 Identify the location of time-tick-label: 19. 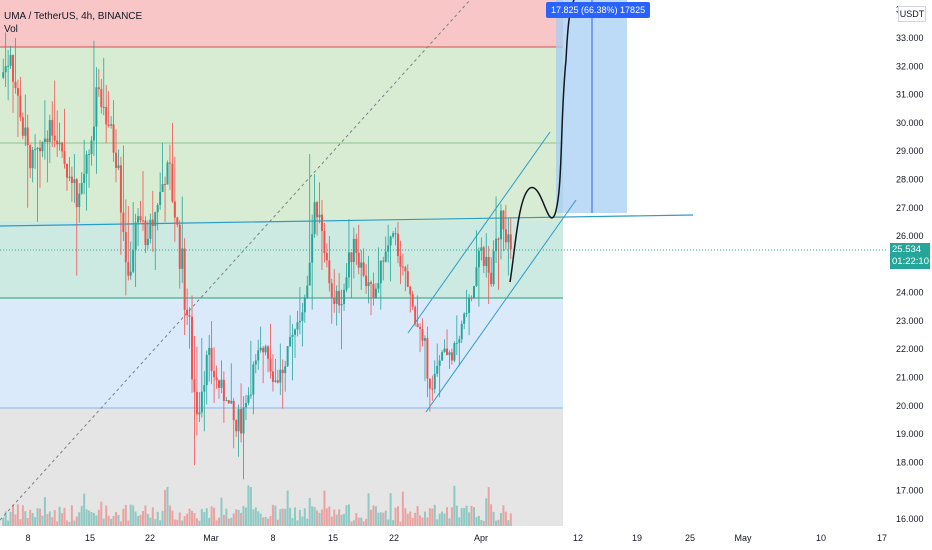
(637, 538).